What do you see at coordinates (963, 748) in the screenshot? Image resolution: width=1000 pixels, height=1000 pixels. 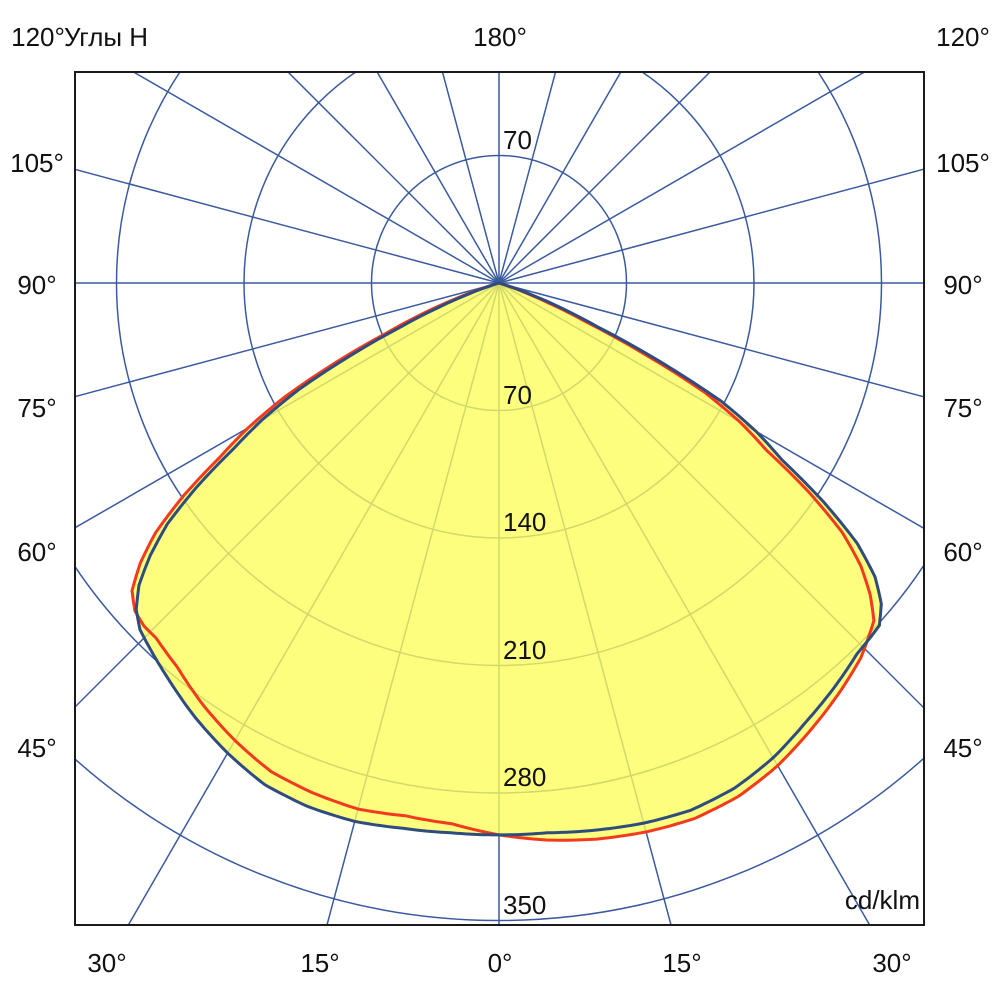 I see `right-axis-label-45: 45°` at bounding box center [963, 748].